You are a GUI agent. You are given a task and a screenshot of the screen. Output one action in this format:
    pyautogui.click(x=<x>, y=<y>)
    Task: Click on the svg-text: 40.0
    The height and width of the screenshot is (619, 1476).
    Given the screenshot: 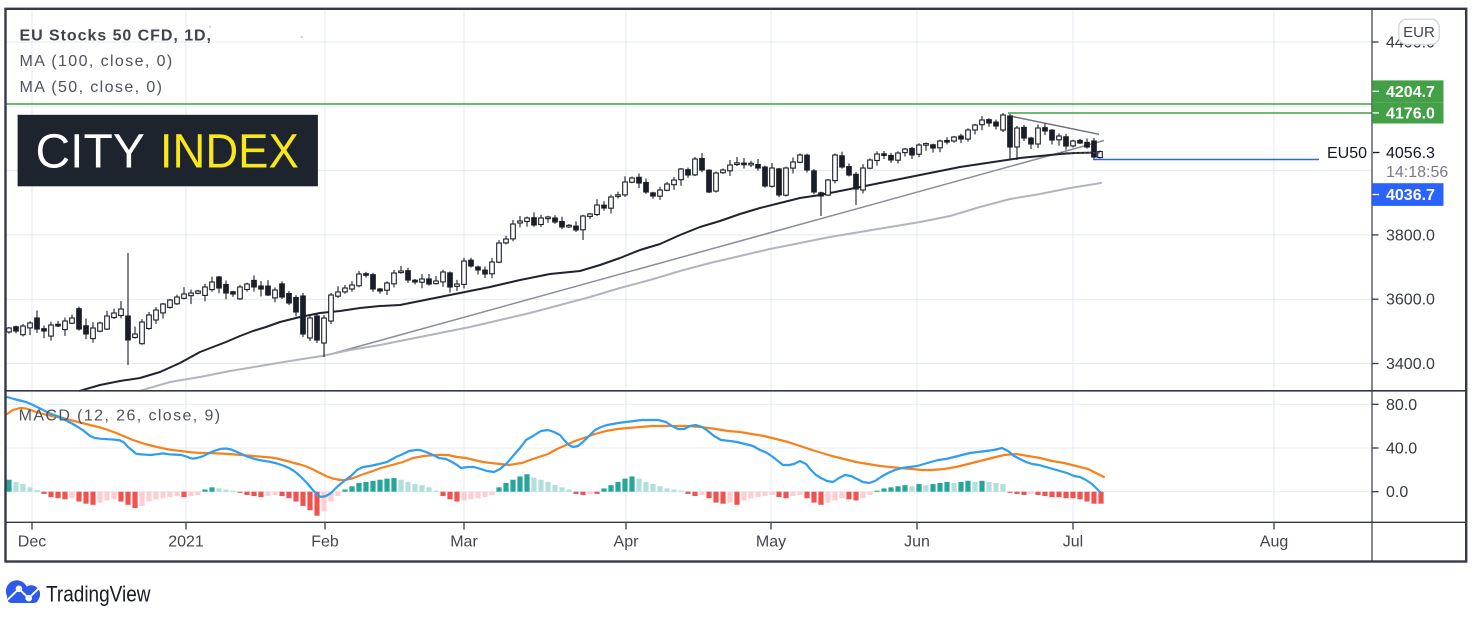 What is the action you would take?
    pyautogui.click(x=1401, y=449)
    